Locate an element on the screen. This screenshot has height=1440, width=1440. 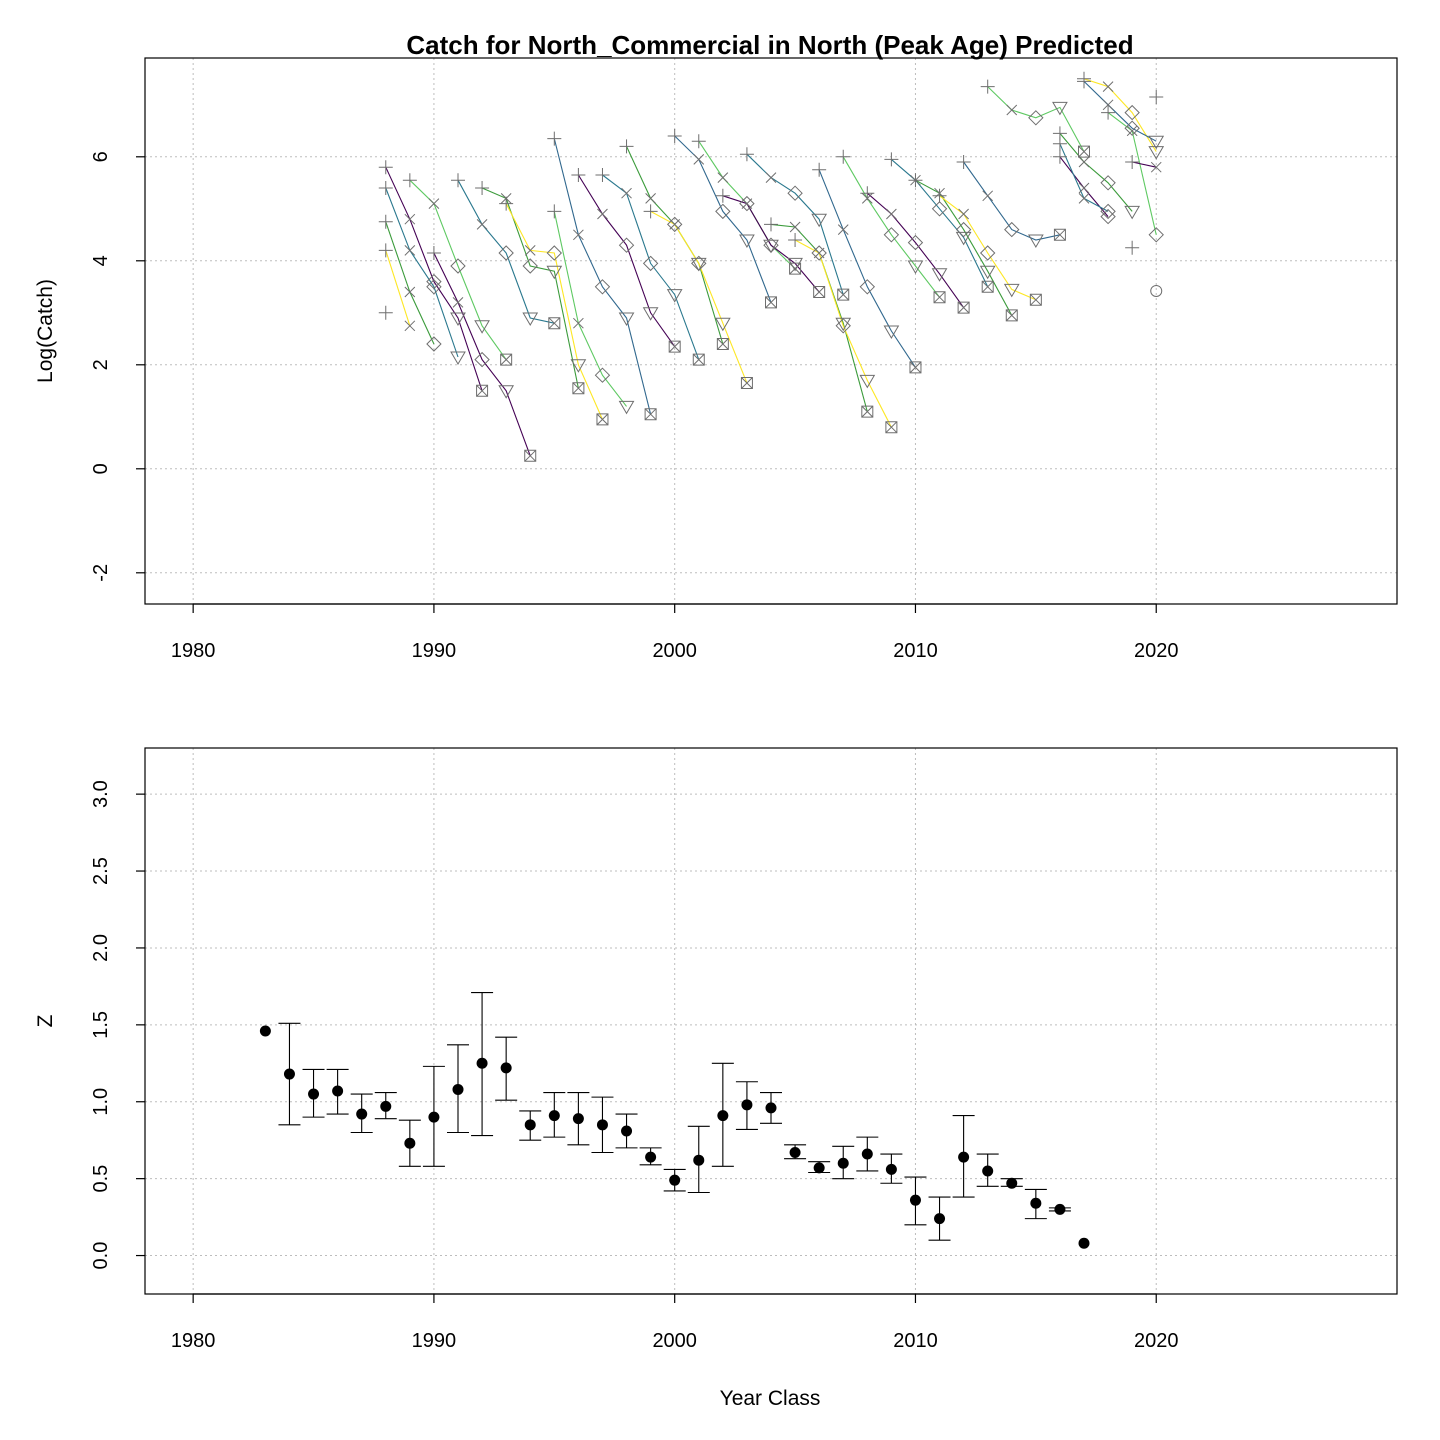
z-y-tick-label: 2.5 is located at coordinates (101, 871).